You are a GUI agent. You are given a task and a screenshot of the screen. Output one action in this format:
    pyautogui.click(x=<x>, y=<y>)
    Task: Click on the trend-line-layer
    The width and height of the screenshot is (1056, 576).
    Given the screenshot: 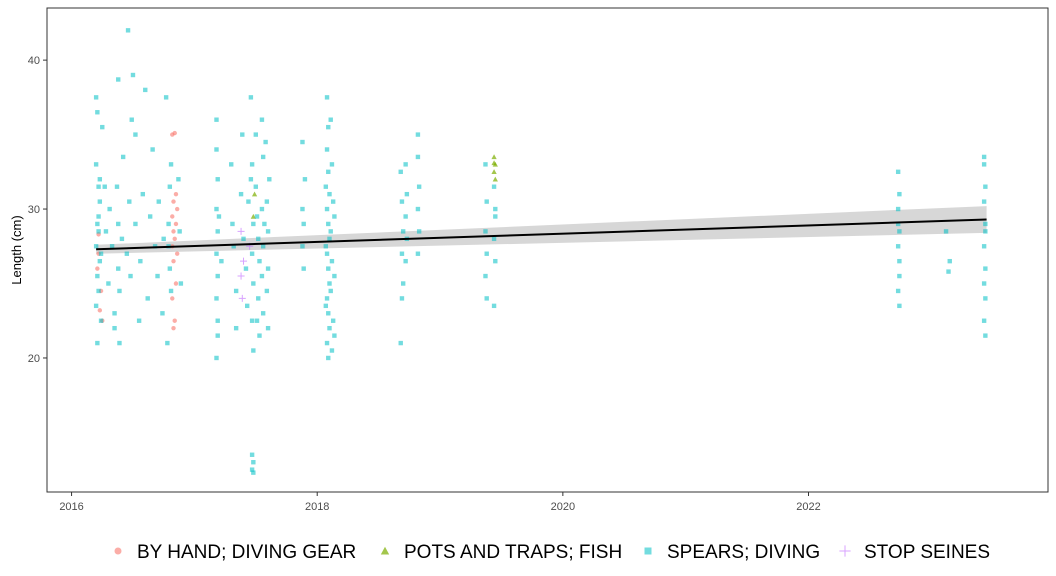 What is the action you would take?
    pyautogui.click(x=541, y=234)
    